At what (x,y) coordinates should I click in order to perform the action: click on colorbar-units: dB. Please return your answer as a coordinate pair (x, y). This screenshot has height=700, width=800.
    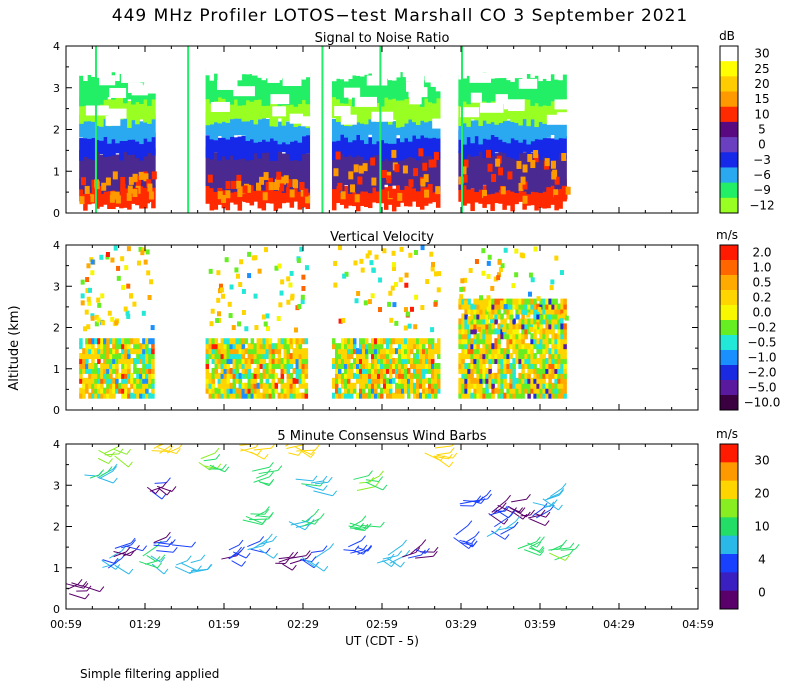
    Looking at the image, I should click on (727, 36).